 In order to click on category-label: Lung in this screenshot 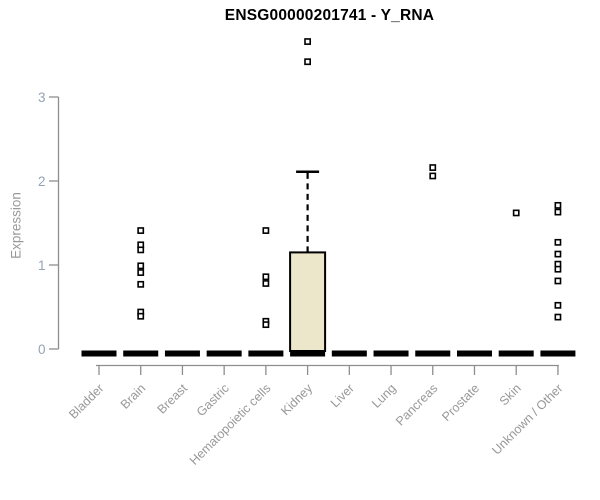, I will do `click(384, 396)`.